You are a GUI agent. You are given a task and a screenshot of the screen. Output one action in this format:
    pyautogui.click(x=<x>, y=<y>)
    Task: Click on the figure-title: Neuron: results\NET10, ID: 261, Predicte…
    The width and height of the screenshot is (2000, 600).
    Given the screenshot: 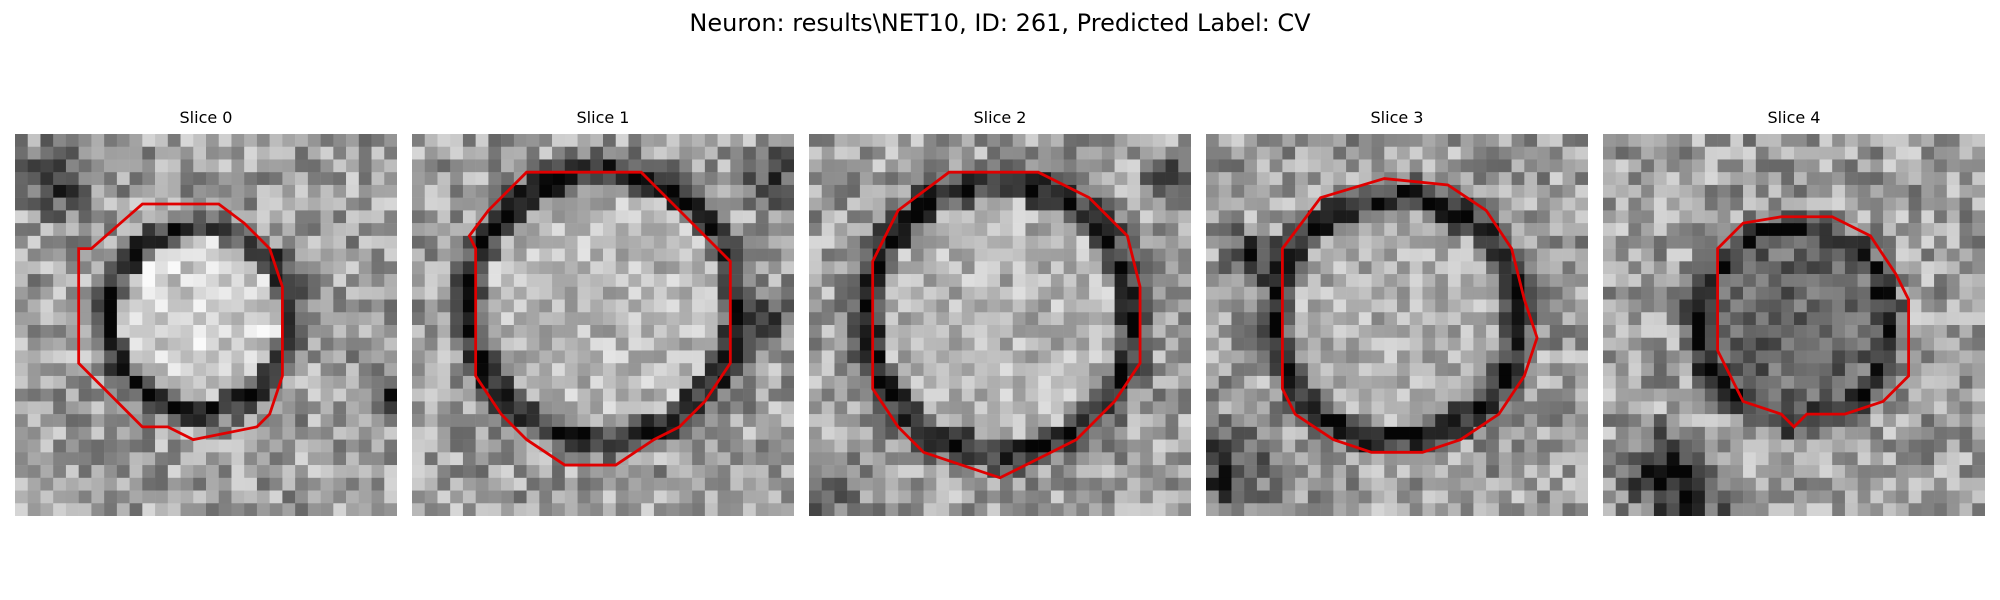 What is the action you would take?
    pyautogui.click(x=1000, y=23)
    